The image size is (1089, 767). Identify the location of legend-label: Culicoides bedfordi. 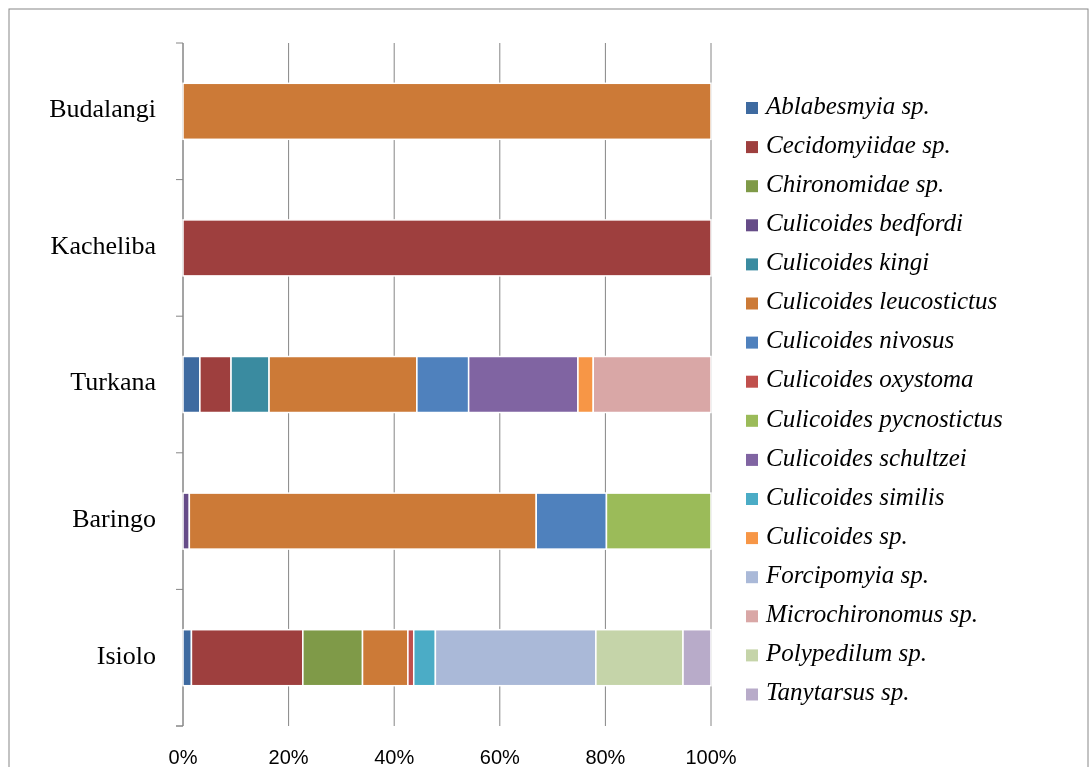
(865, 223).